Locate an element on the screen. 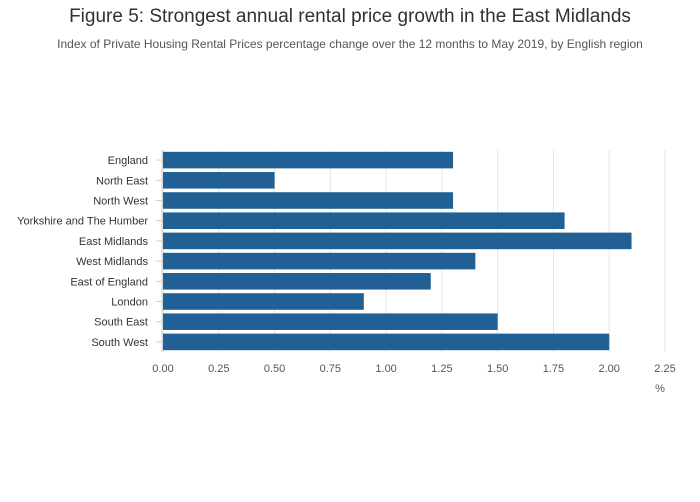 The height and width of the screenshot is (502, 700). category-label: South West is located at coordinates (119, 343).